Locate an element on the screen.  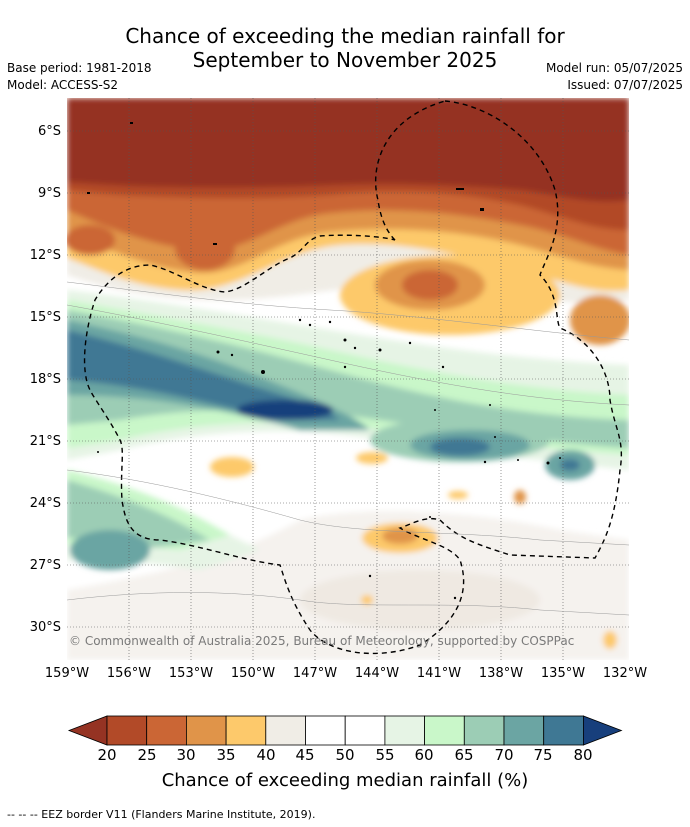
lat-label: 9°S is located at coordinates (49, 193).